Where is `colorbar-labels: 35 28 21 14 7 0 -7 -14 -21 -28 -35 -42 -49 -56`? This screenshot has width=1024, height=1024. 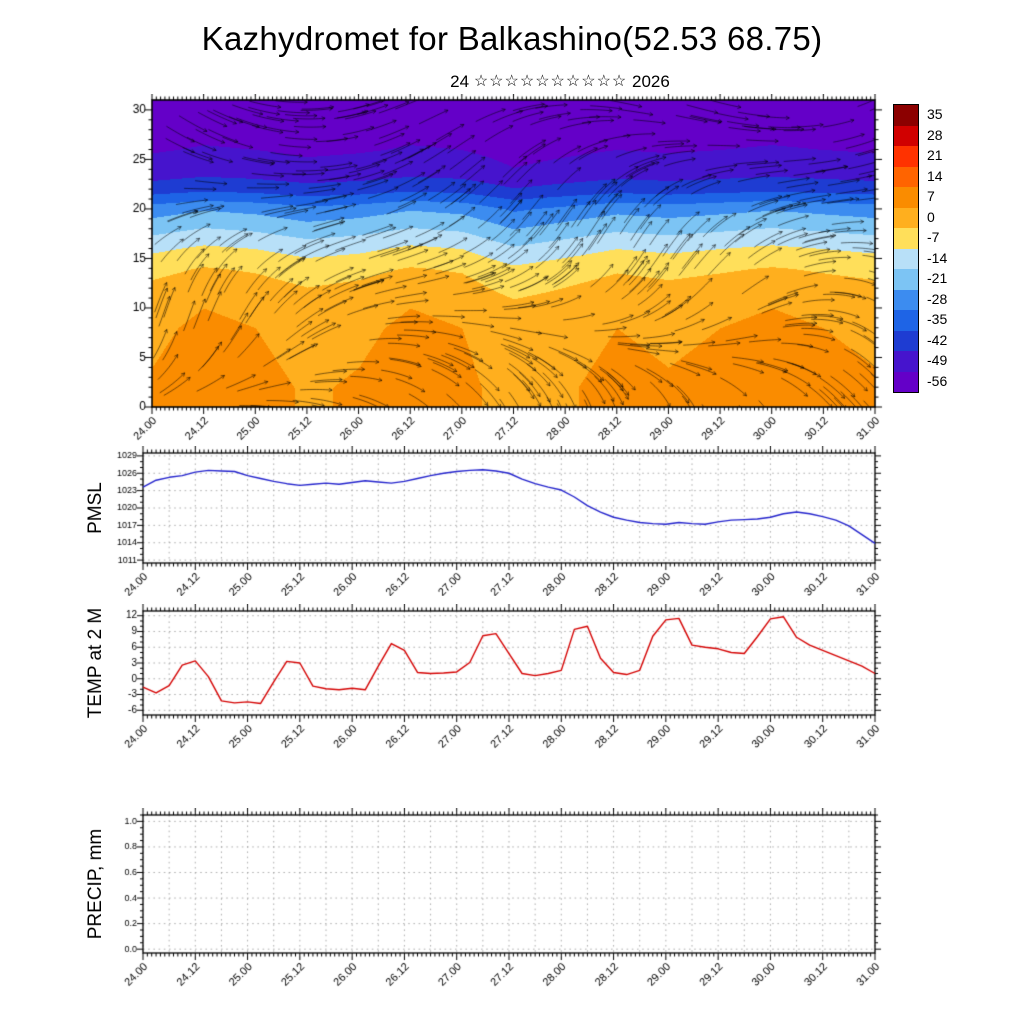
colorbar-labels: 35 28 21 14 7 0 -7 -14 -21 -28 -35 -42 -49 -56 is located at coordinates (949, 248).